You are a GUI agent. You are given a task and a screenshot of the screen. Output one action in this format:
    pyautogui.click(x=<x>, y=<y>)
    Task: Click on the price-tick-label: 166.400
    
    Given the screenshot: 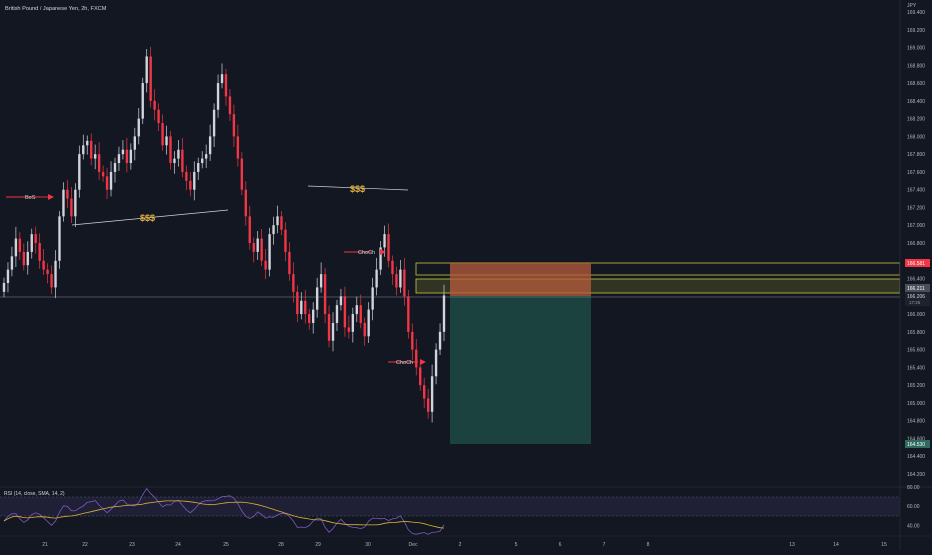 What is the action you would take?
    pyautogui.click(x=916, y=280)
    